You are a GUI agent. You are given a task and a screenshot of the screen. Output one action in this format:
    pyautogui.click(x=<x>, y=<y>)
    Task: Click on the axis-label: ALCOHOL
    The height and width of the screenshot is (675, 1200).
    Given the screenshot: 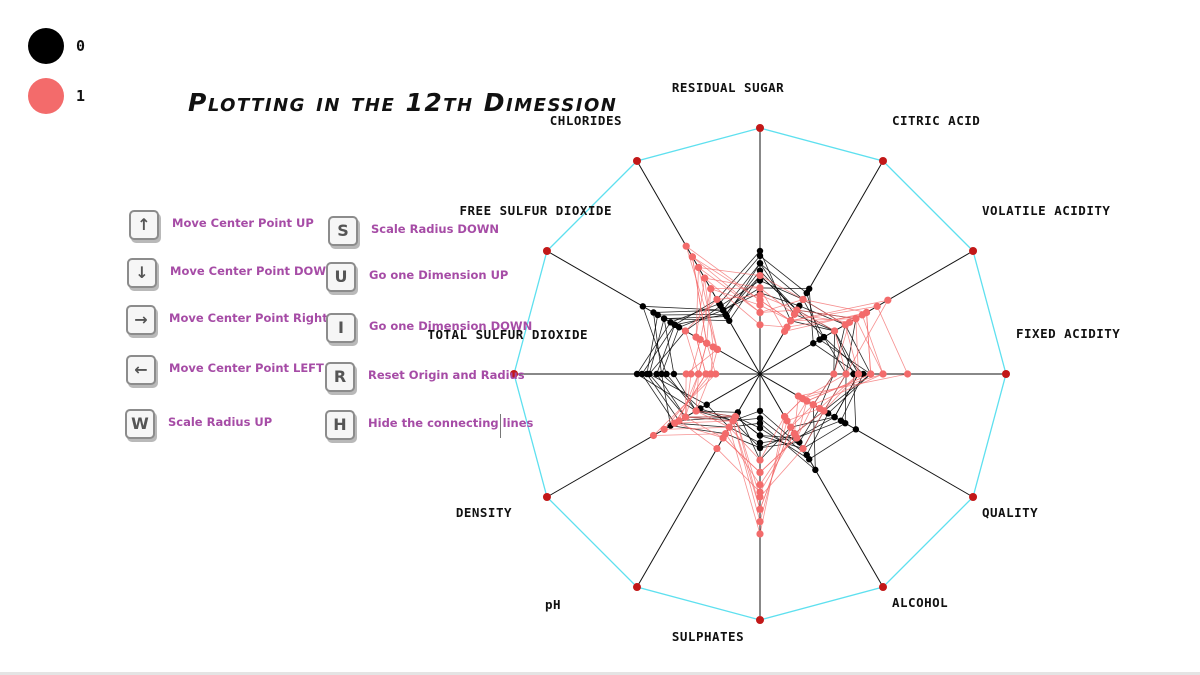 What is the action you would take?
    pyautogui.click(x=920, y=602)
    